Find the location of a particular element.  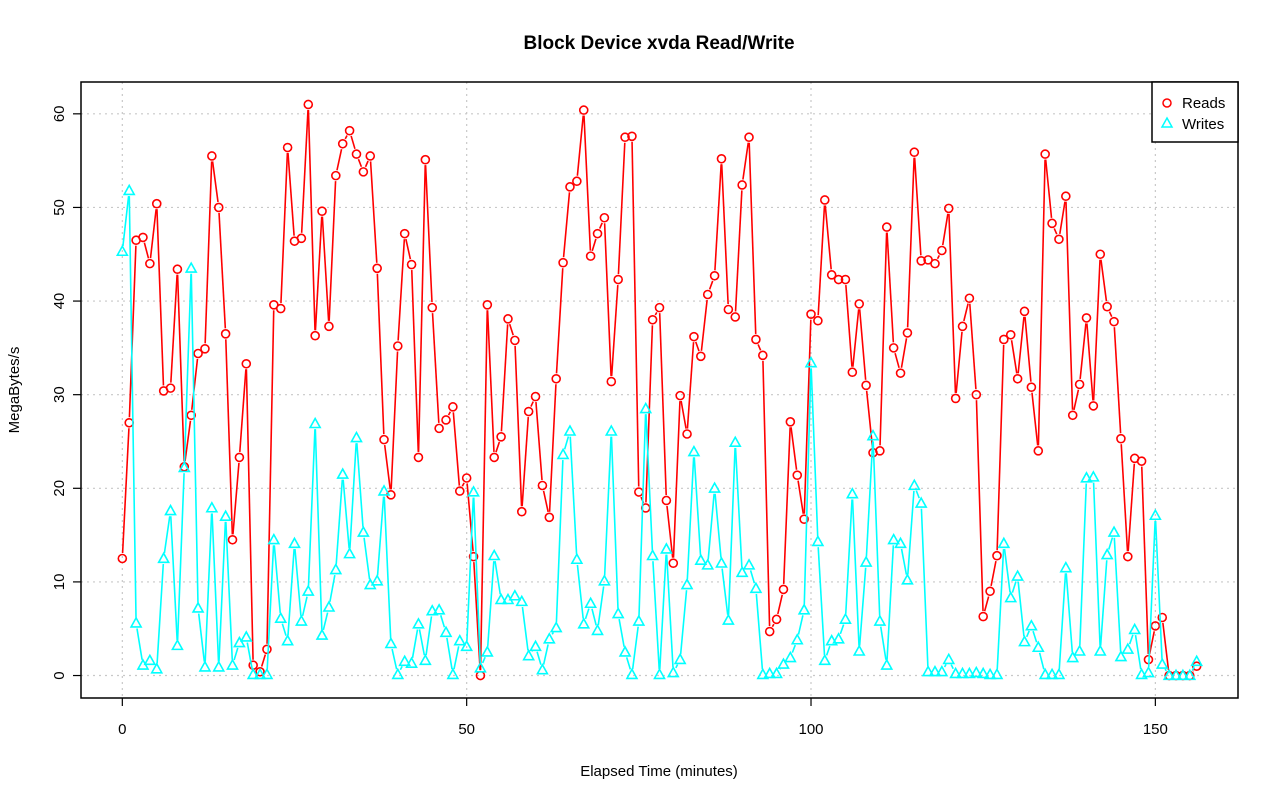

x-tick-label: 0 is located at coordinates (122, 729).